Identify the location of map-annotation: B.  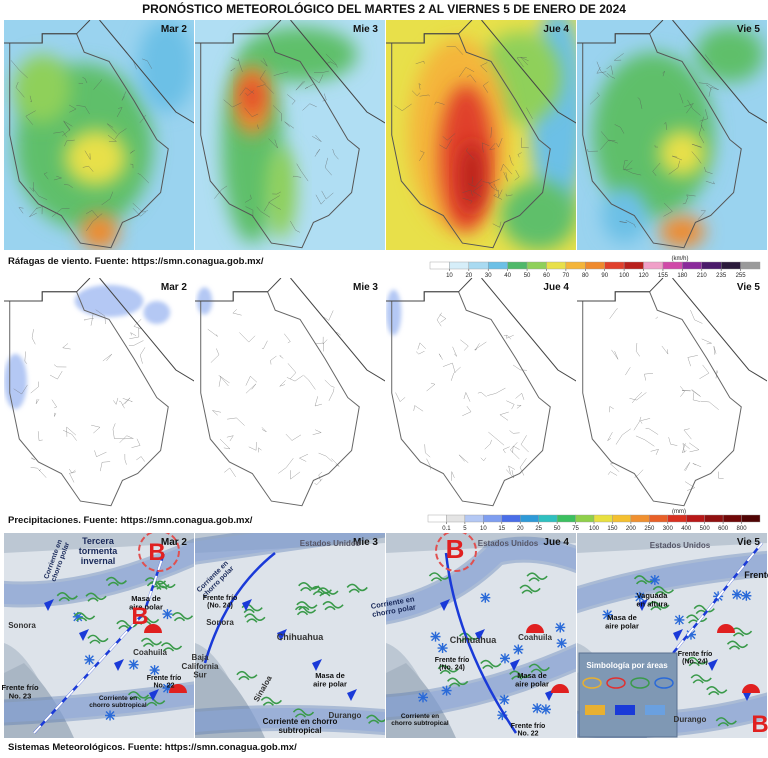
(455, 549).